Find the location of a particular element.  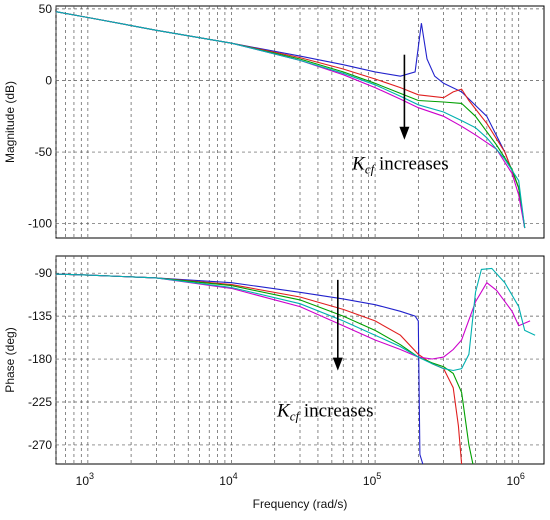

y-tick-label: -90 is located at coordinates (44, 273).